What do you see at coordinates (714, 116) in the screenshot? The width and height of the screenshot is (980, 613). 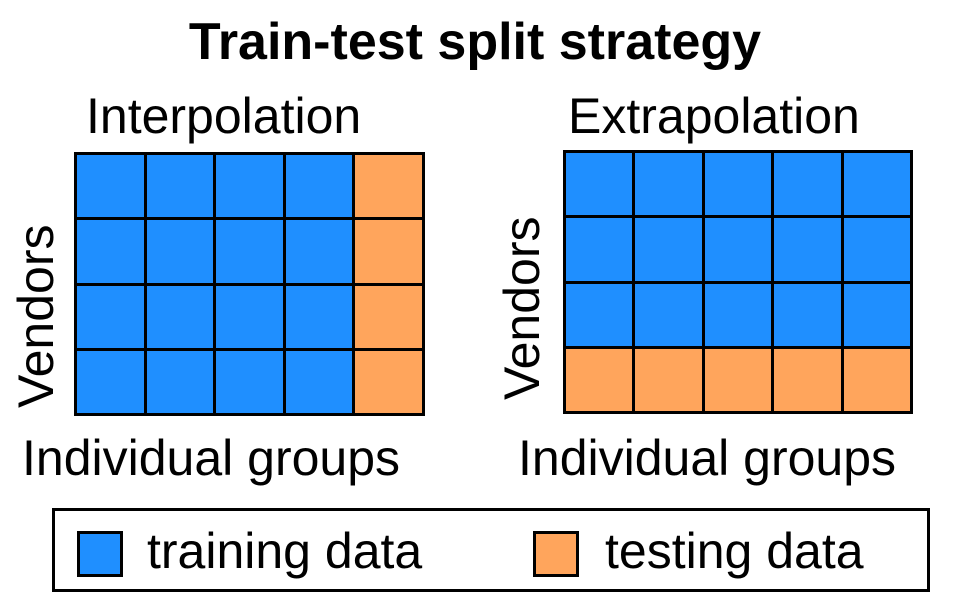 I see `panel-title-extrapolation: Extrapolation` at bounding box center [714, 116].